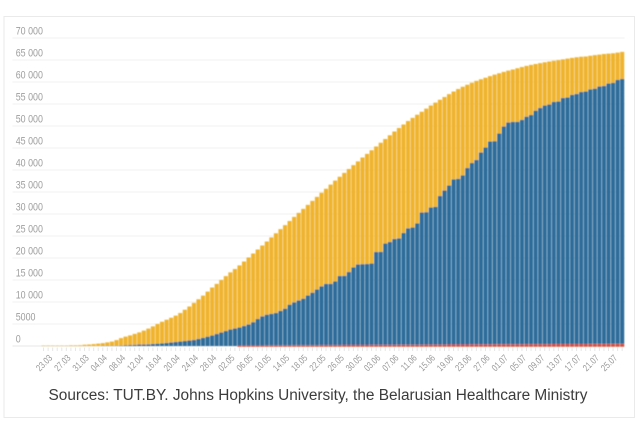 This screenshot has width=643, height=425. I want to click on svg-text: 0, so click(18, 340).